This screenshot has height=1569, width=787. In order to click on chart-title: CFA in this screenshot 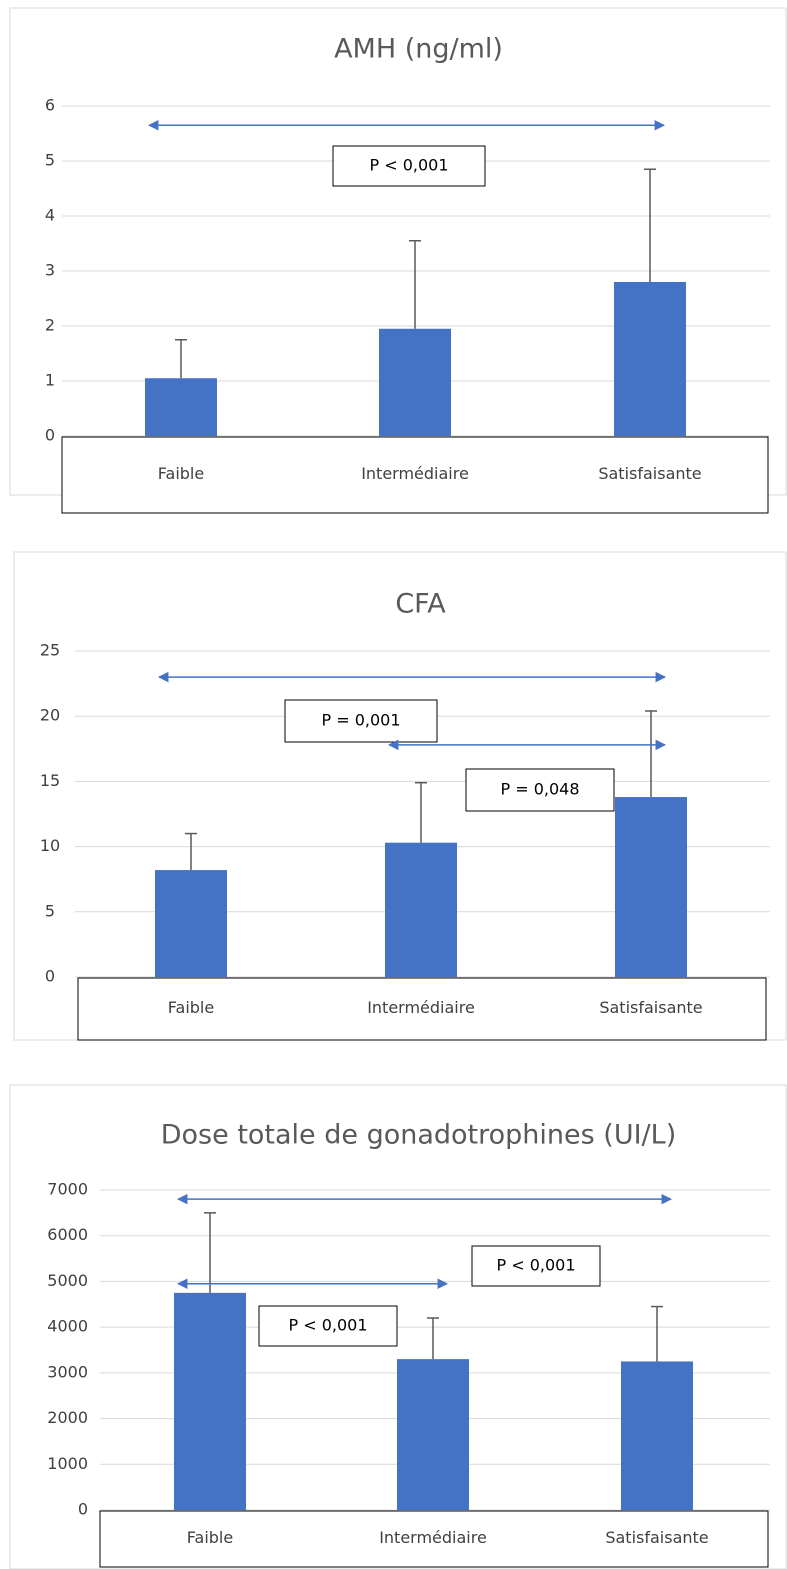, I will do `click(420, 604)`.